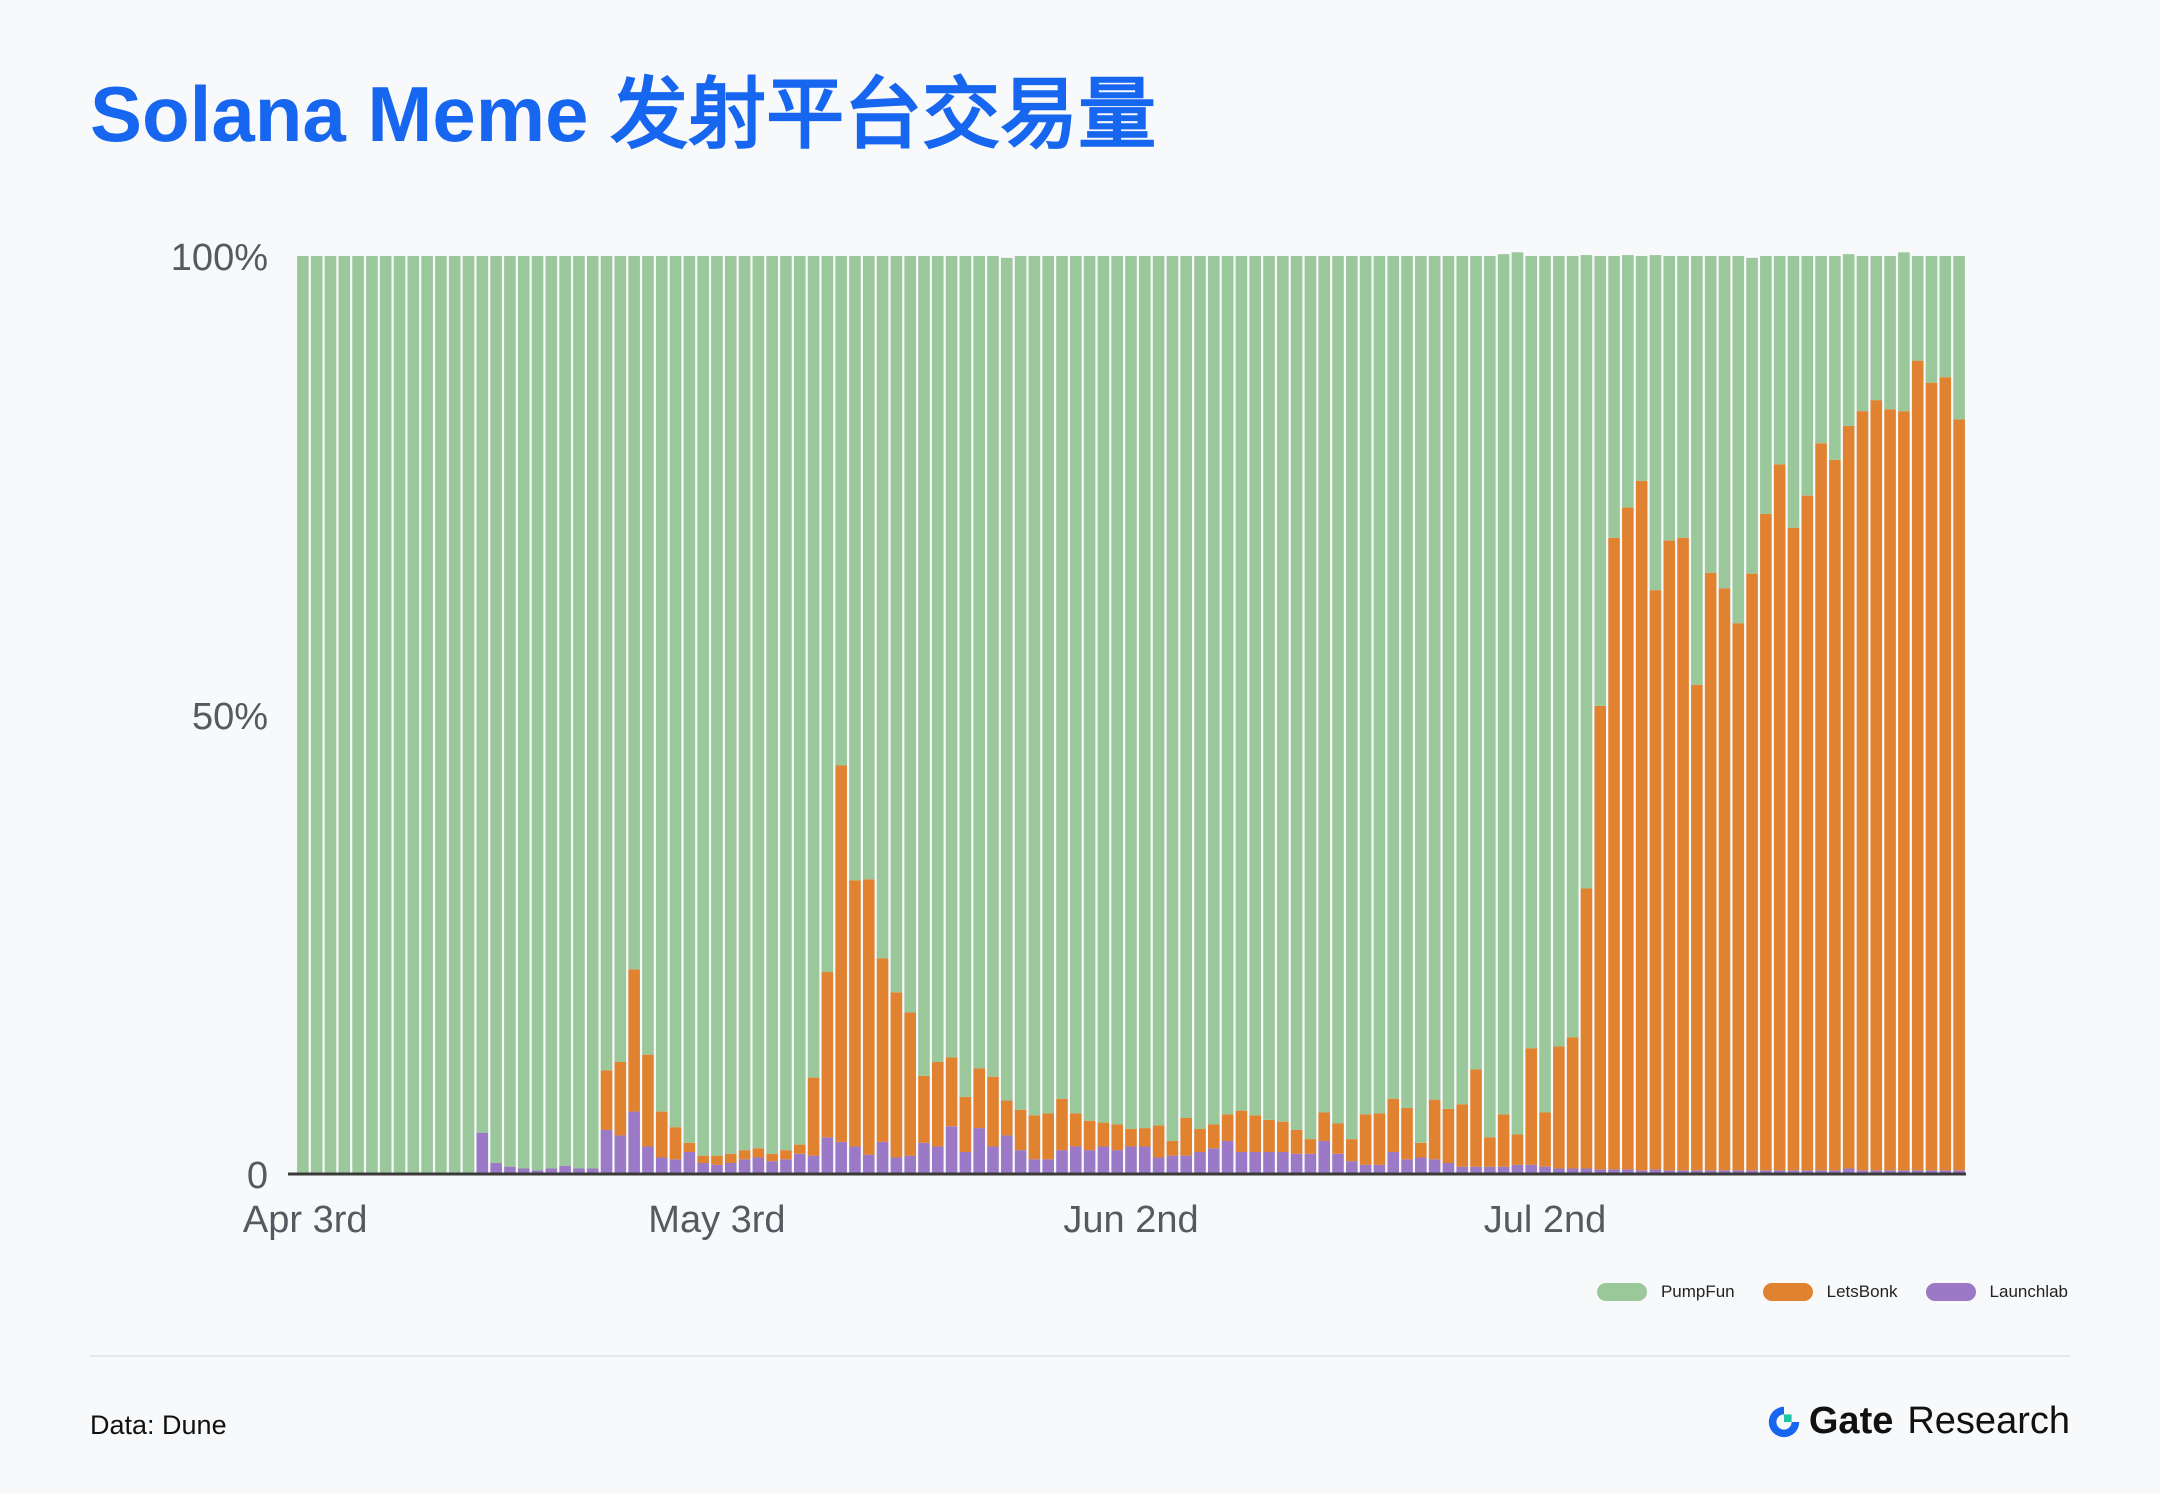 This screenshot has height=1494, width=2160. Describe the element at coordinates (1830, 1292) in the screenshot. I see `legend-item-letsbonk: LetsBonk` at that location.